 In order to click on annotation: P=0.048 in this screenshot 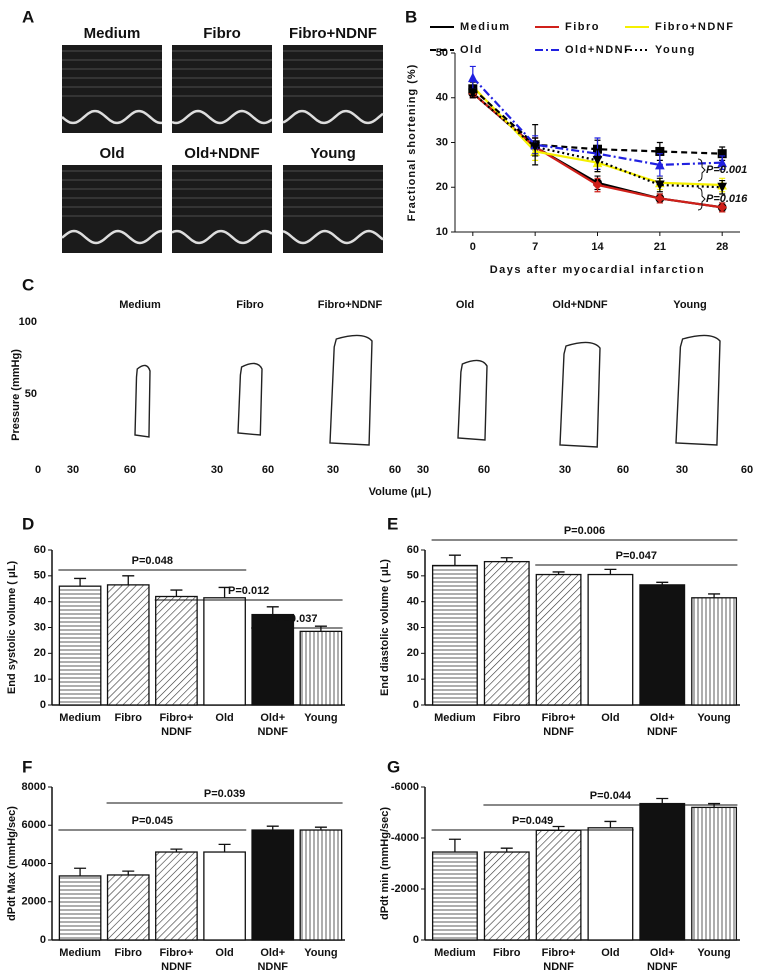, I will do `click(152, 561)`.